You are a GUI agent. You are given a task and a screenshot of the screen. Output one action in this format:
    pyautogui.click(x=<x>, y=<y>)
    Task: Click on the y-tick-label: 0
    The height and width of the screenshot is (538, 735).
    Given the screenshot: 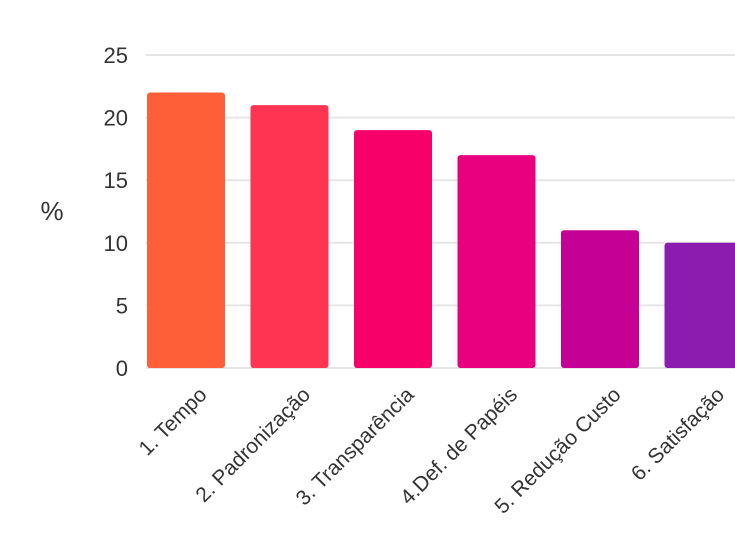 What is the action you would take?
    pyautogui.click(x=122, y=368)
    